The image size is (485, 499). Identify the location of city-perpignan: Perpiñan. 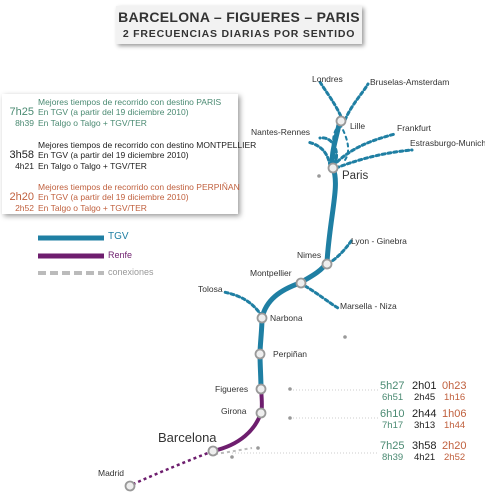
(290, 354).